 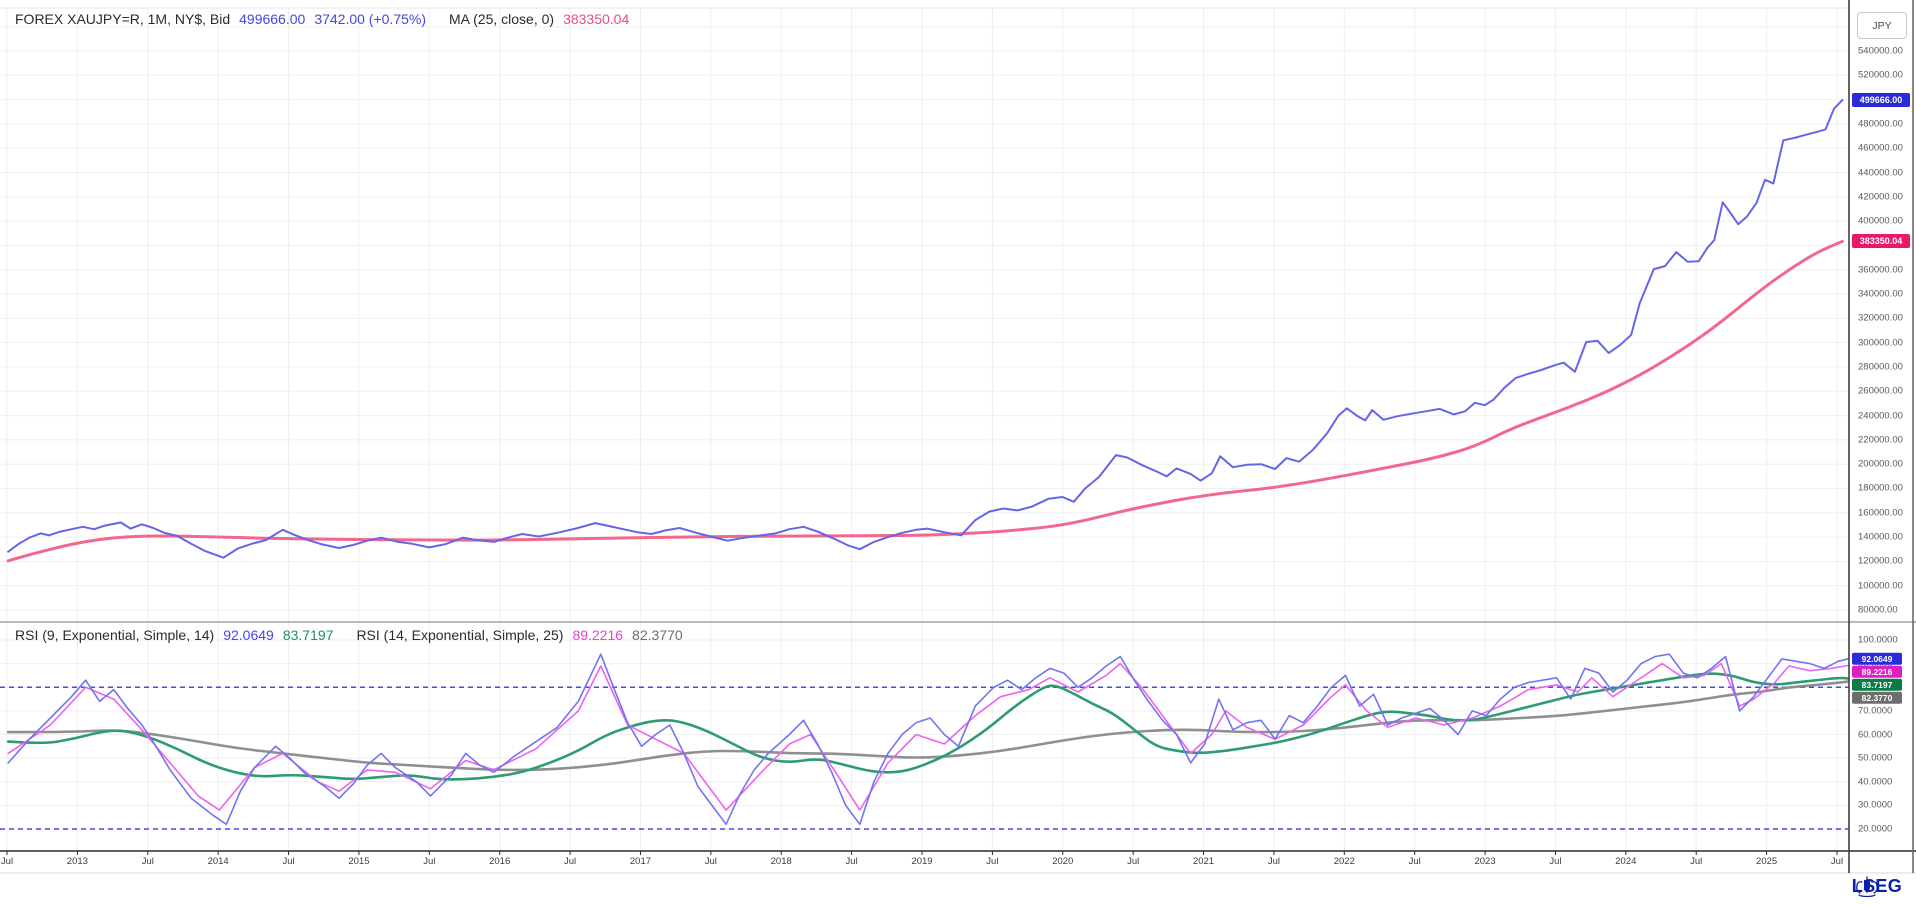 What do you see at coordinates (1880, 586) in the screenshot?
I see `price-axis-label: 100000.00` at bounding box center [1880, 586].